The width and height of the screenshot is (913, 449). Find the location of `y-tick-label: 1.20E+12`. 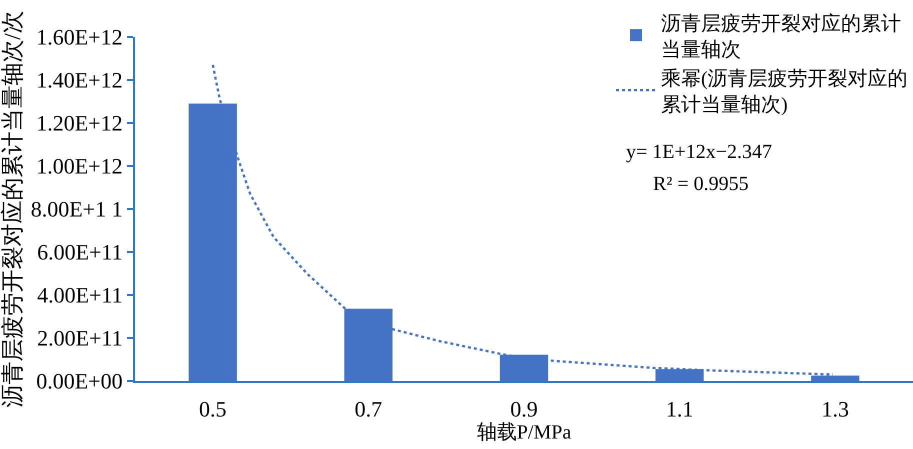

y-tick-label: 1.20E+12 is located at coordinates (79, 123).